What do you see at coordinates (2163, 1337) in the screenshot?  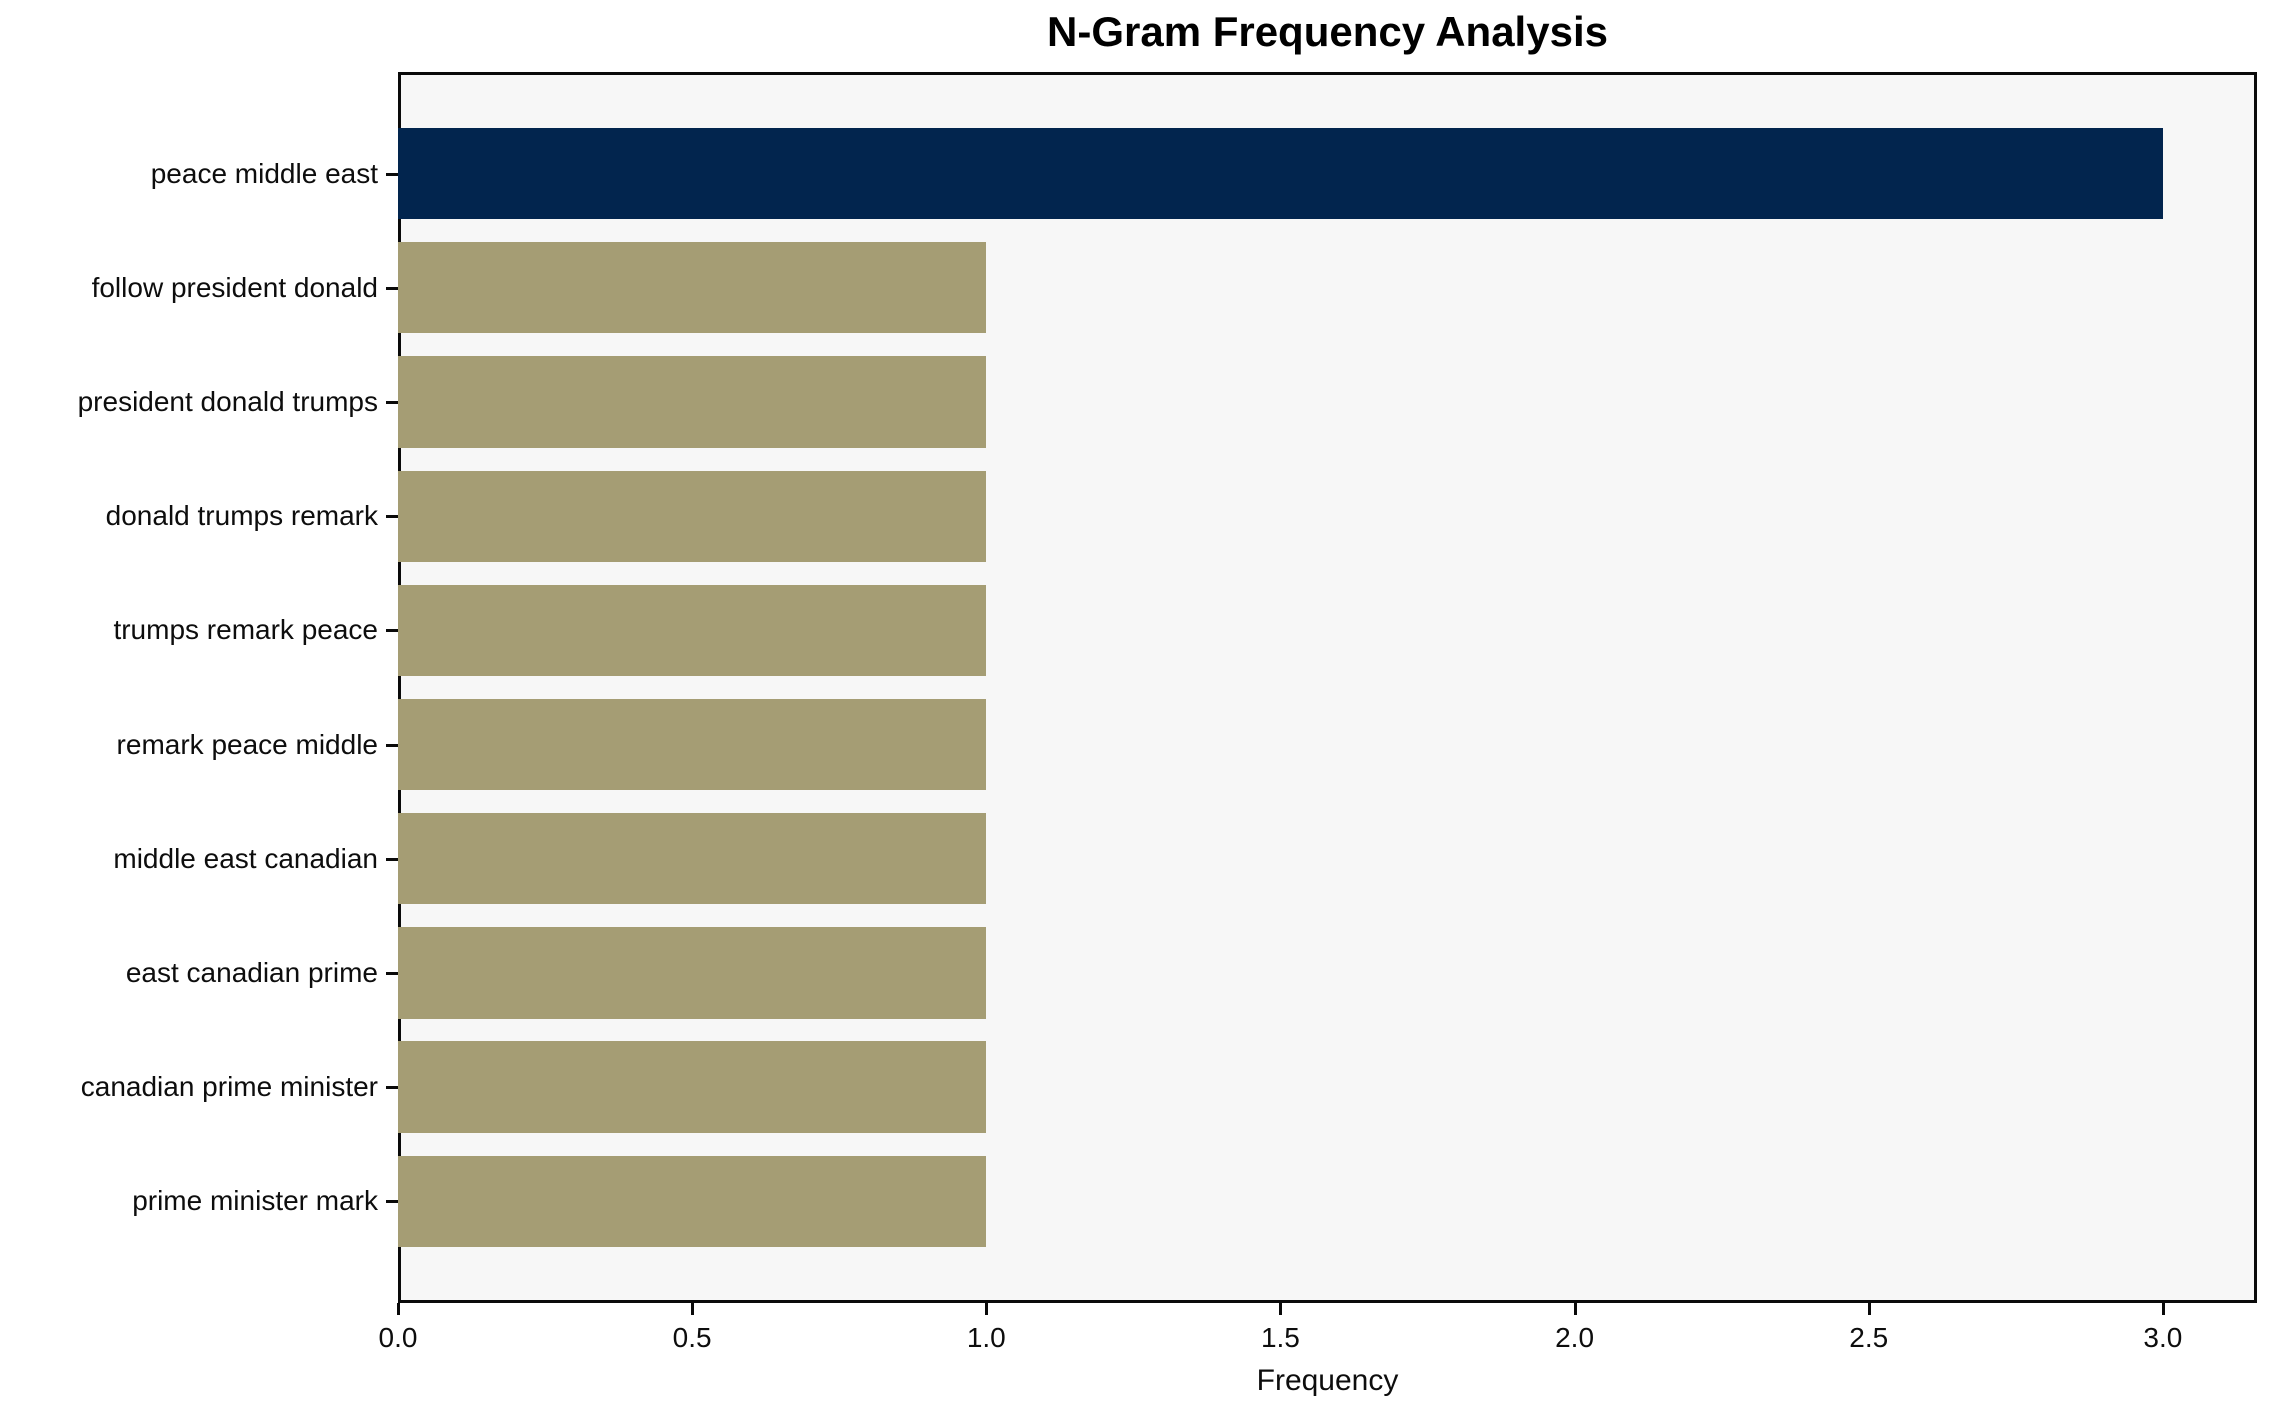 I see `x-tick-label: 3.0` at bounding box center [2163, 1337].